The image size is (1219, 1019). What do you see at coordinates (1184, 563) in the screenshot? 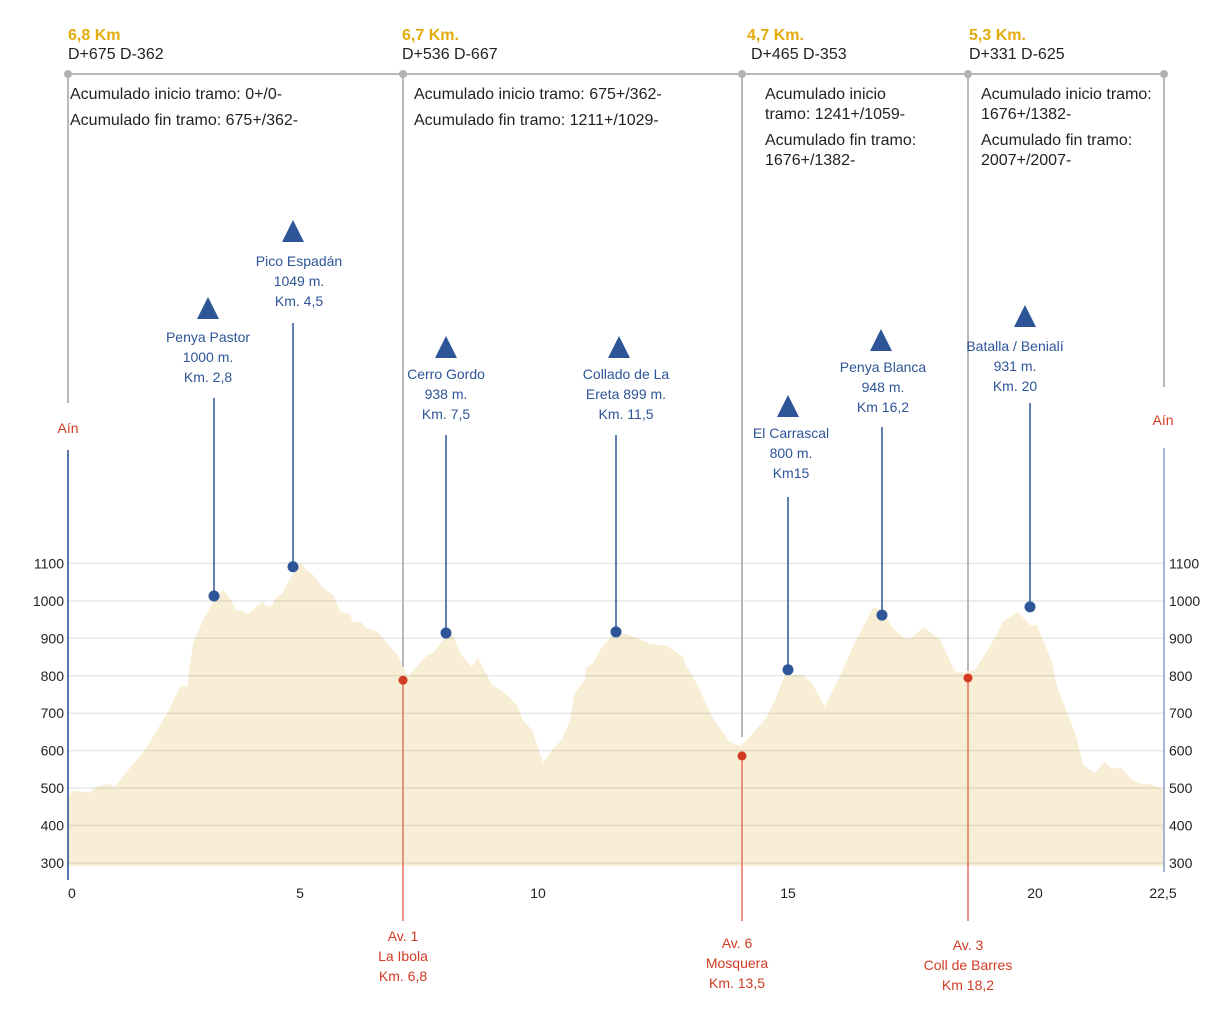
I see `y-tick-label-right: 1100` at bounding box center [1184, 563].